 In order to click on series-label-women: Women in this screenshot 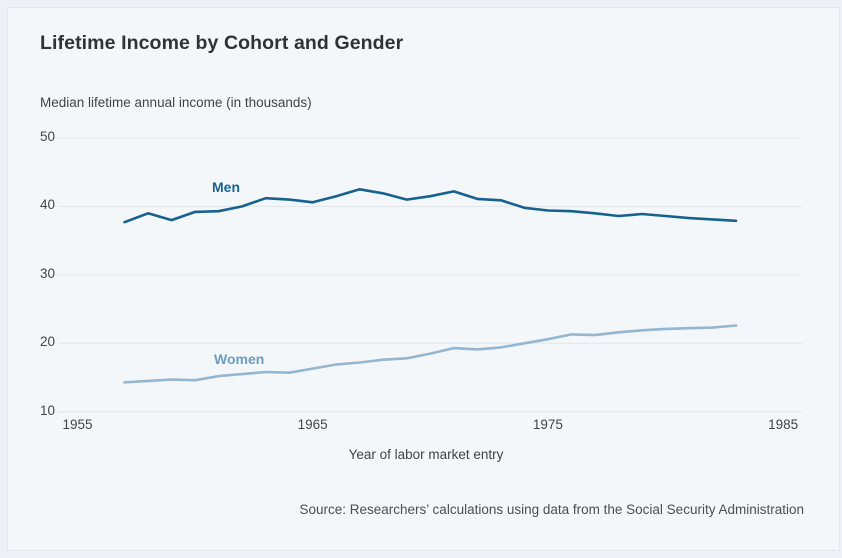, I will do `click(239, 359)`.